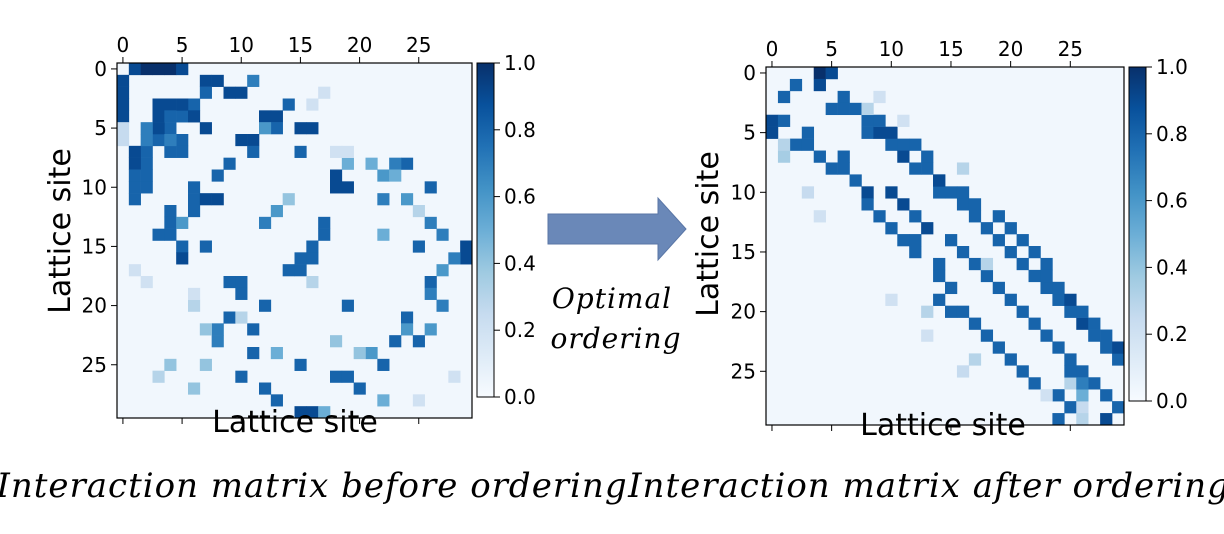 Image resolution: width=1224 pixels, height=534 pixels. I want to click on caption-after: Interaction matrix after ordering, so click(925, 486).